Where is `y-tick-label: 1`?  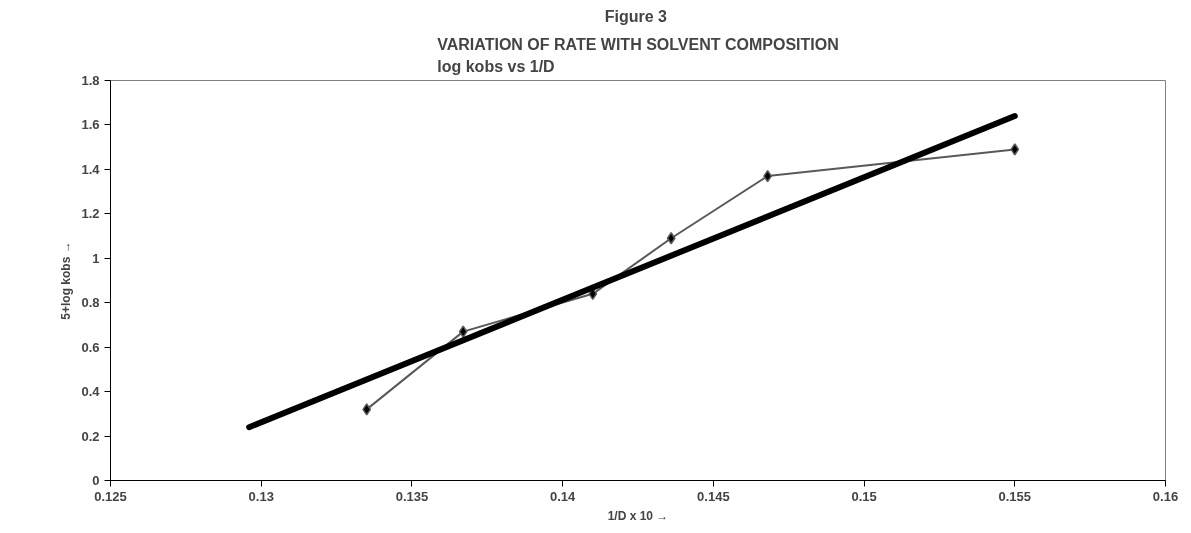
y-tick-label: 1 is located at coordinates (96, 258).